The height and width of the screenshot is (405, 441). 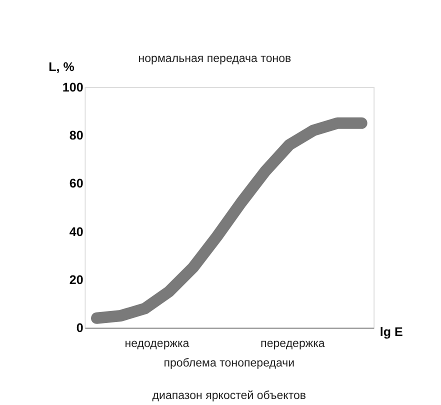 I want to click on text: передержка, so click(x=293, y=344).